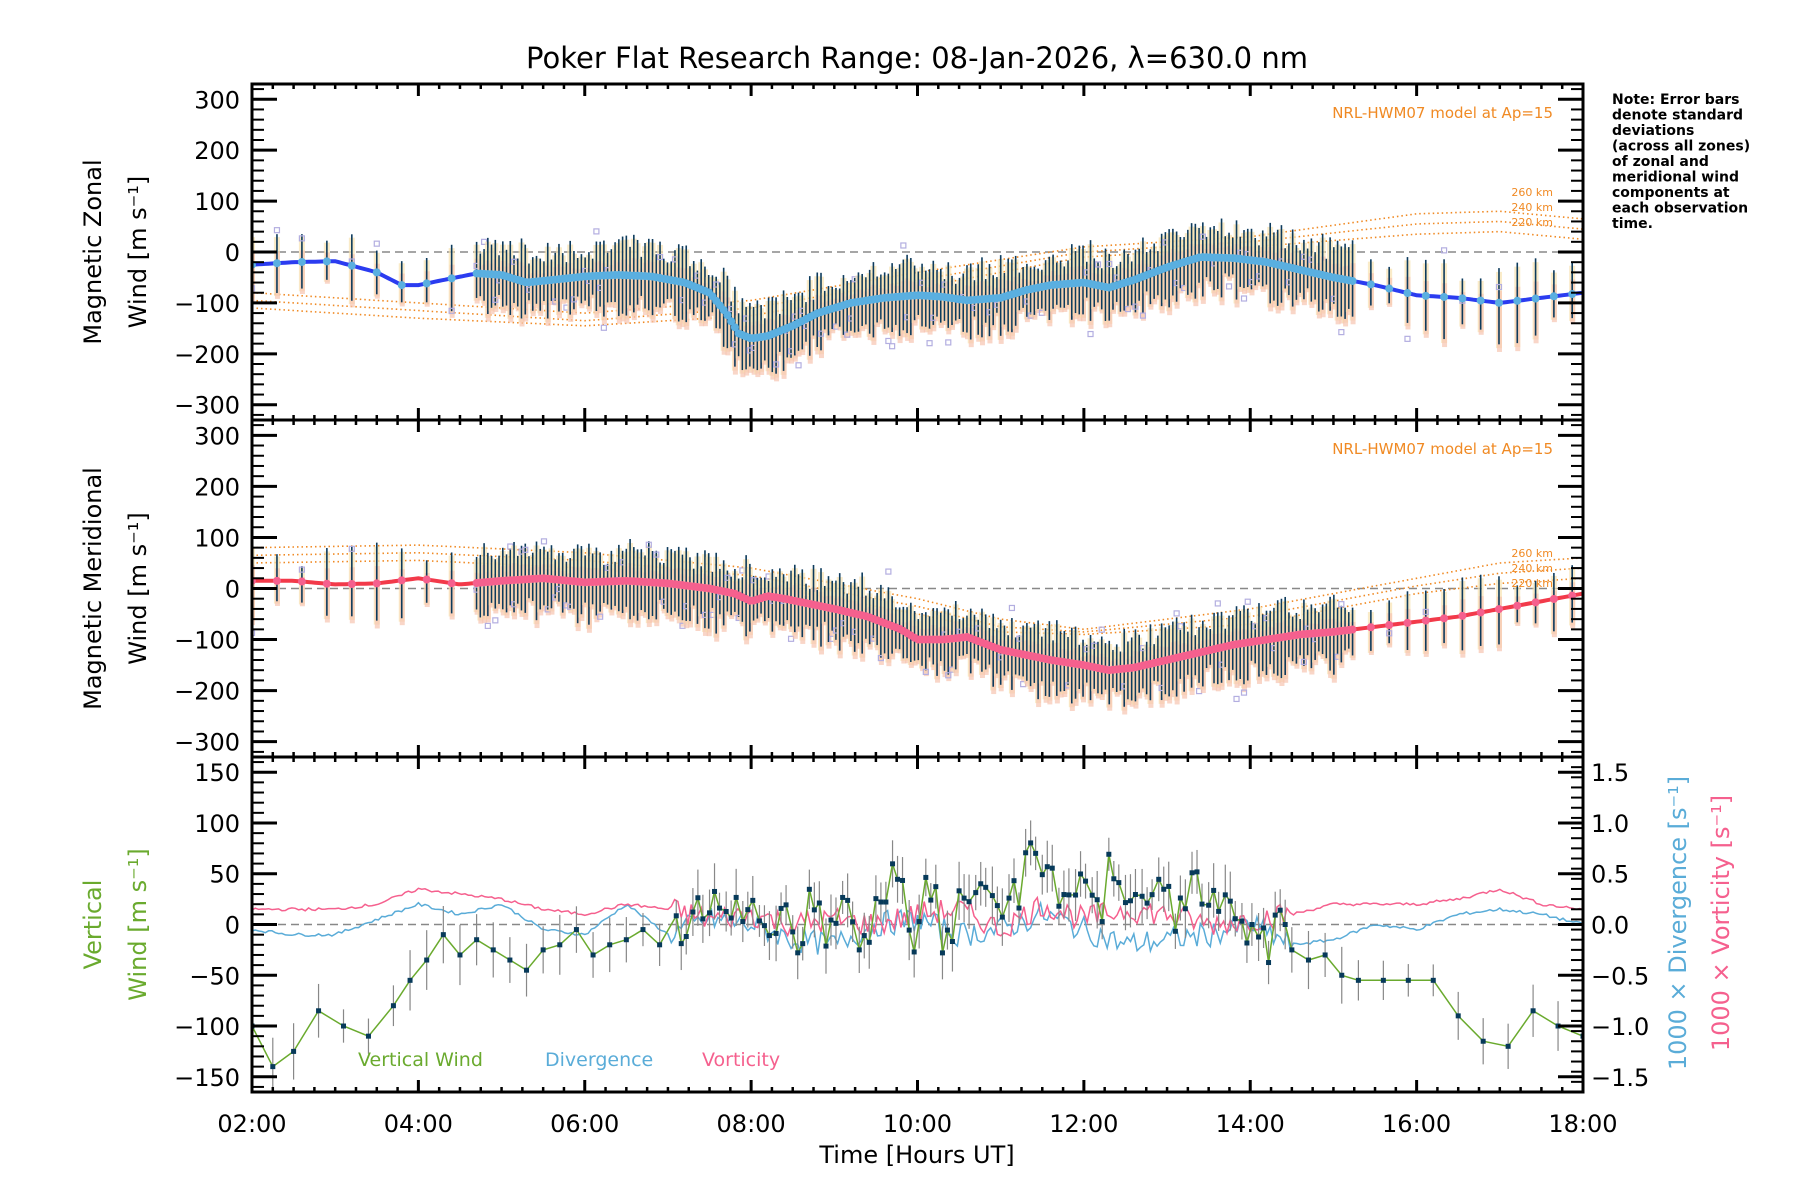  Describe the element at coordinates (751, 1124) in the screenshot. I see `x-tick-label: 08:00` at that location.